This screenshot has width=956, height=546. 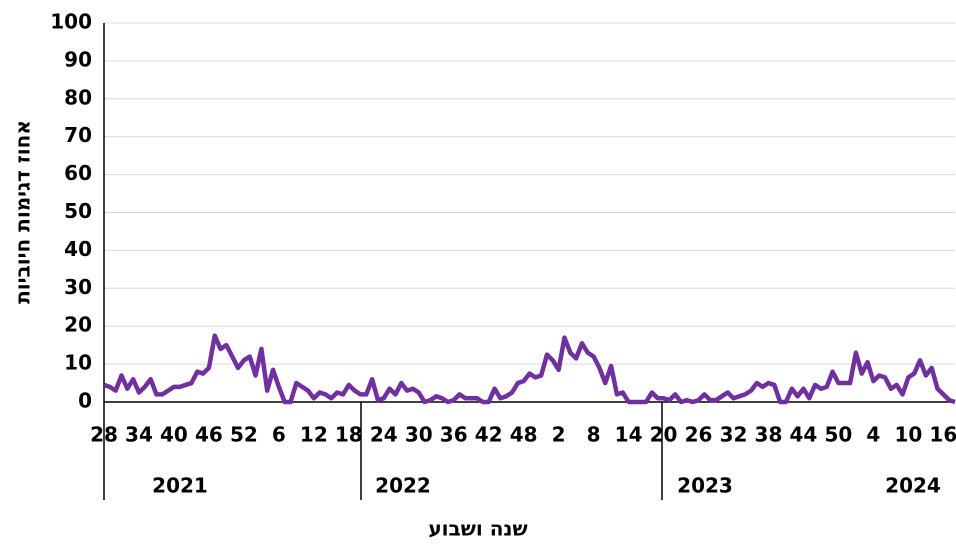 I want to click on y-tick-label: 100, so click(x=71, y=22).